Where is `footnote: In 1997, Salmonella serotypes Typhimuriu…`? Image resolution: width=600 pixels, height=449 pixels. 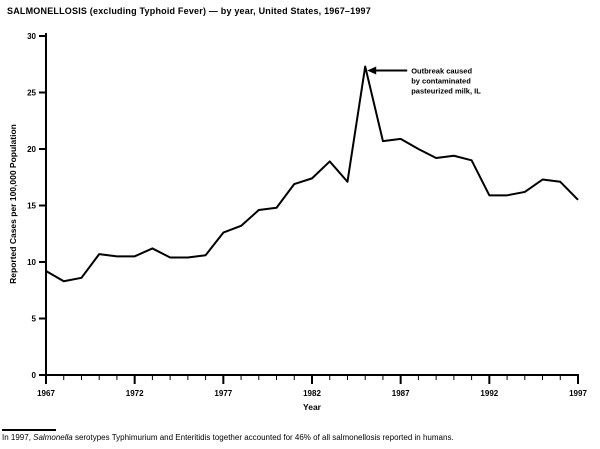 footnote: In 1997, Salmonella serotypes Typhimuriu… is located at coordinates (300, 437).